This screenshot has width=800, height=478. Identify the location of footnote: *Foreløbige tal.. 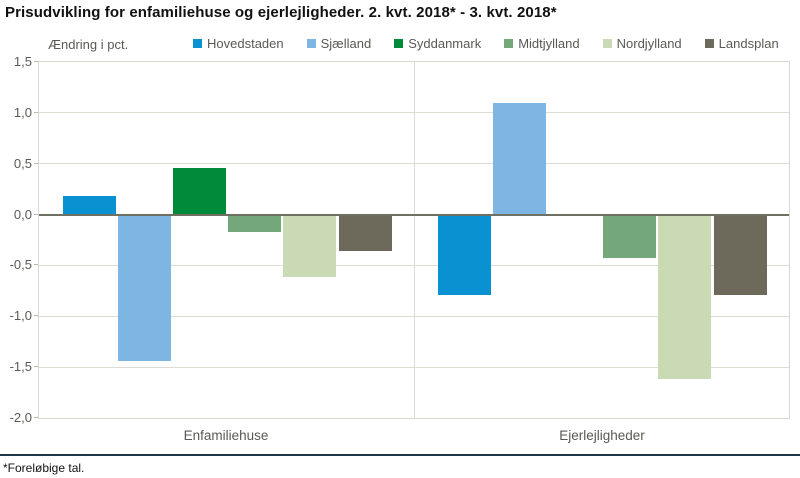
(44, 468).